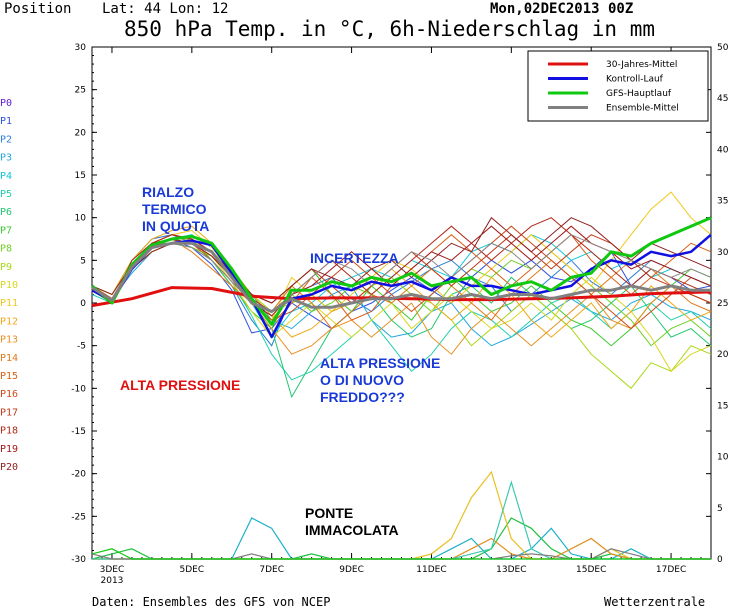  What do you see at coordinates (639, 94) in the screenshot?
I see `legend-label: GFS-Hauptlauf` at bounding box center [639, 94].